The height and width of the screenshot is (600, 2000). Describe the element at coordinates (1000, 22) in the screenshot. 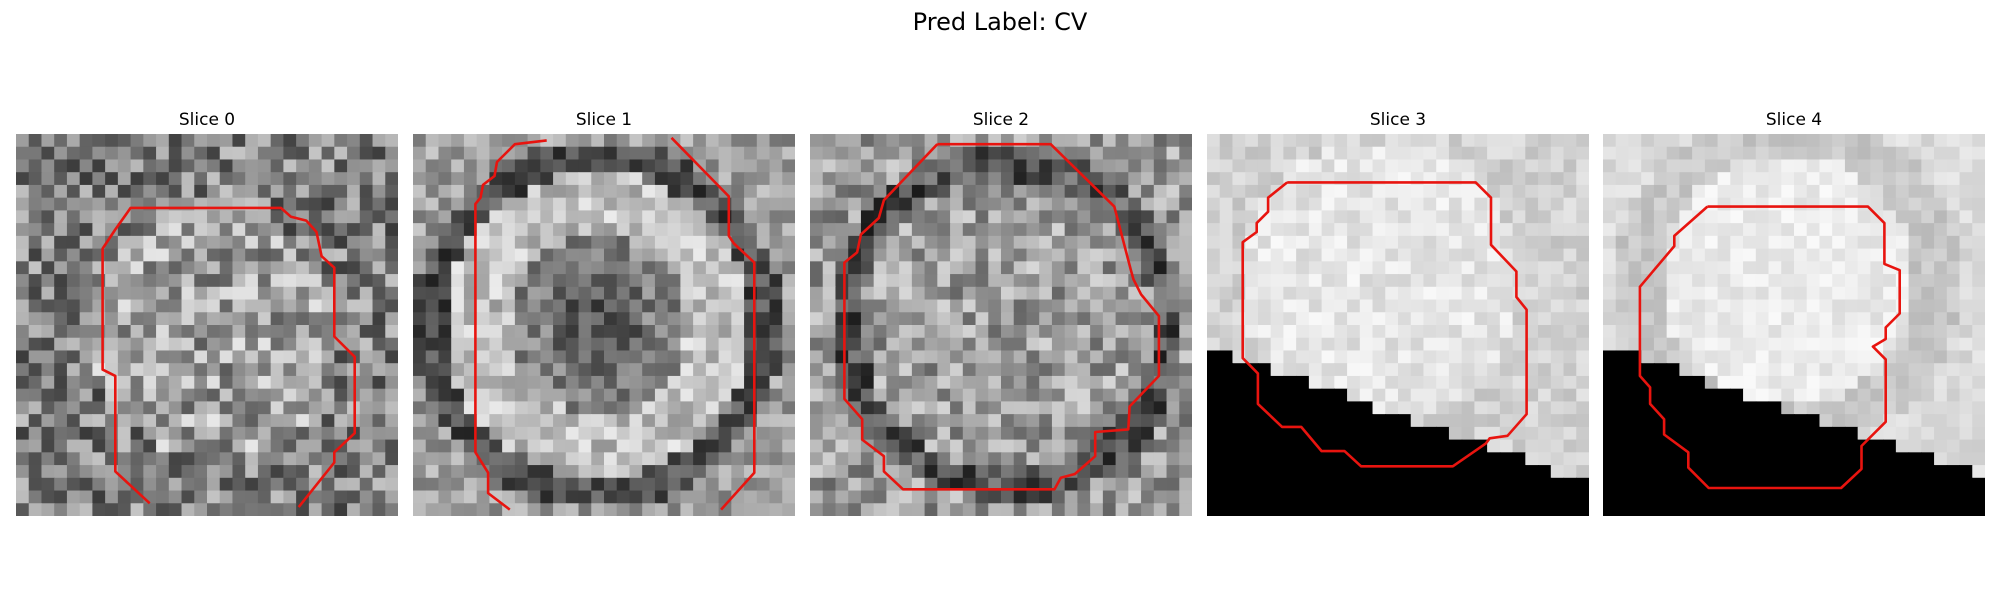

I see `figure-title: Pred Label: CV` at that location.